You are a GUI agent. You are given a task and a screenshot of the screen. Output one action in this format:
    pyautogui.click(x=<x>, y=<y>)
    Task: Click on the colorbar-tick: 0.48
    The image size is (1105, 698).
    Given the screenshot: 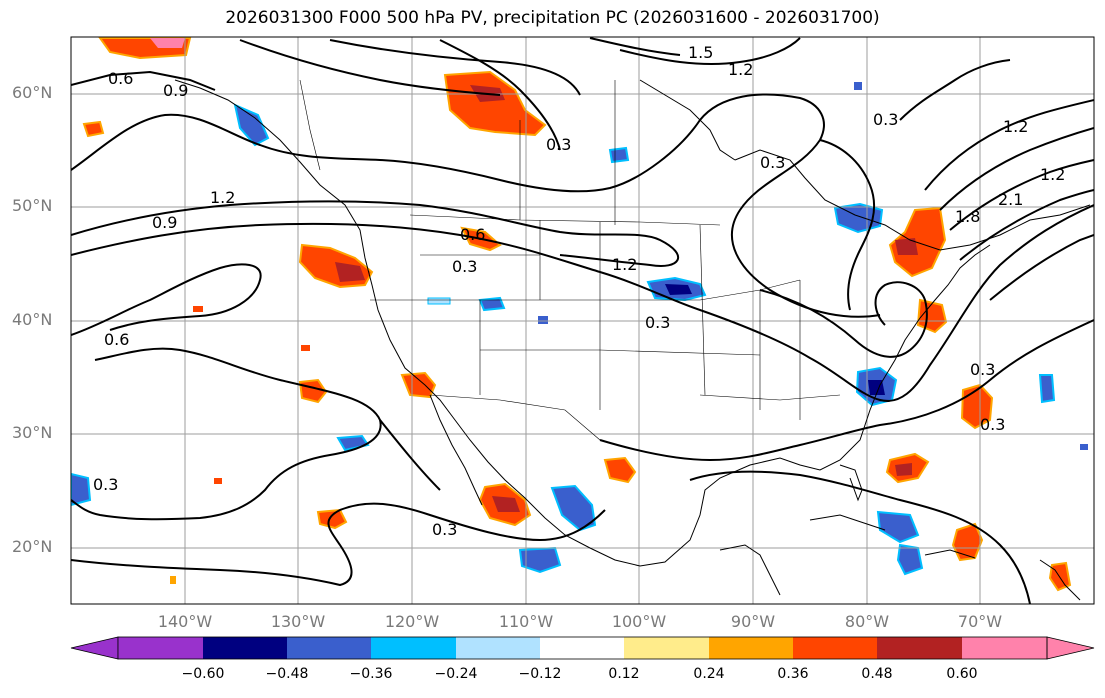 What is the action you would take?
    pyautogui.click(x=877, y=674)
    